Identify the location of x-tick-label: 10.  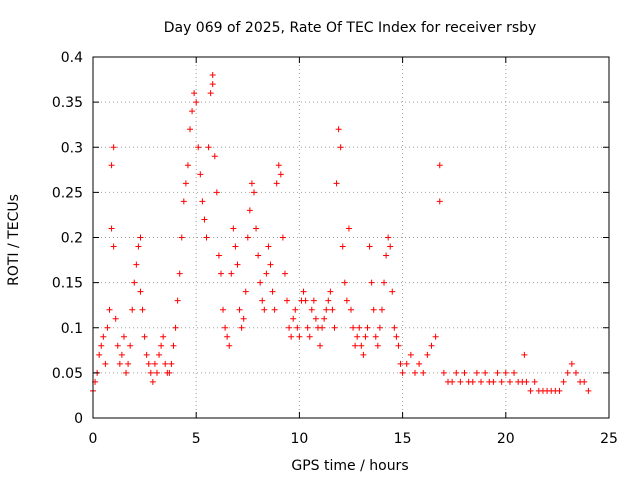
(299, 439).